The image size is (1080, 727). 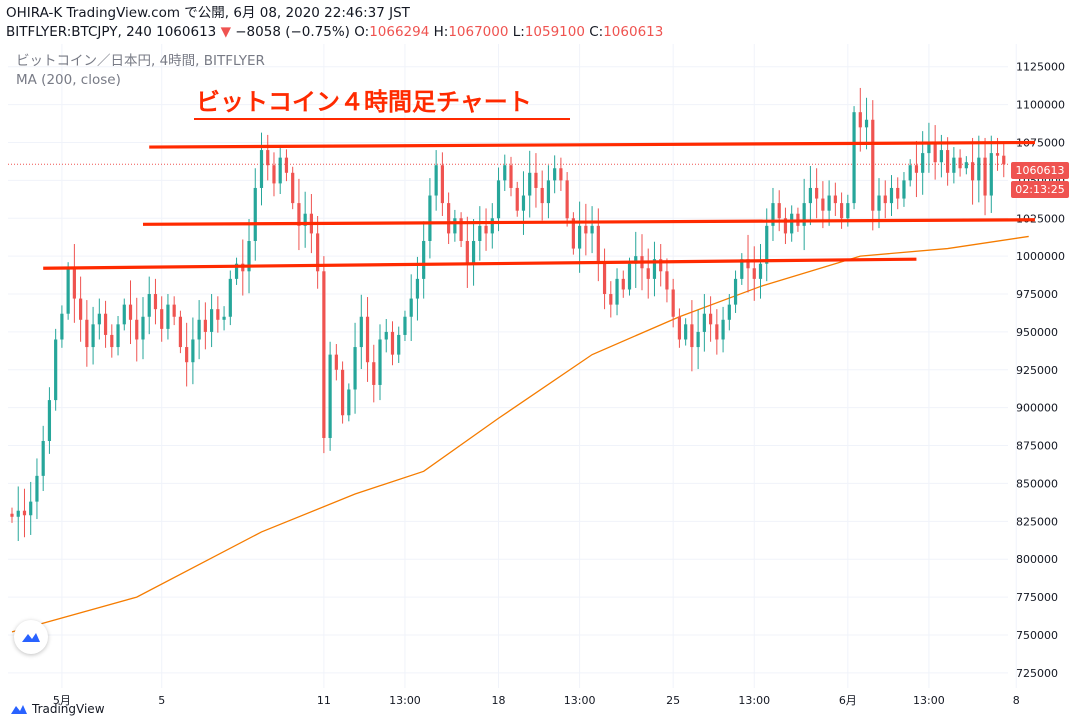 I want to click on y-tick-label: 725000, so click(x=1037, y=673).